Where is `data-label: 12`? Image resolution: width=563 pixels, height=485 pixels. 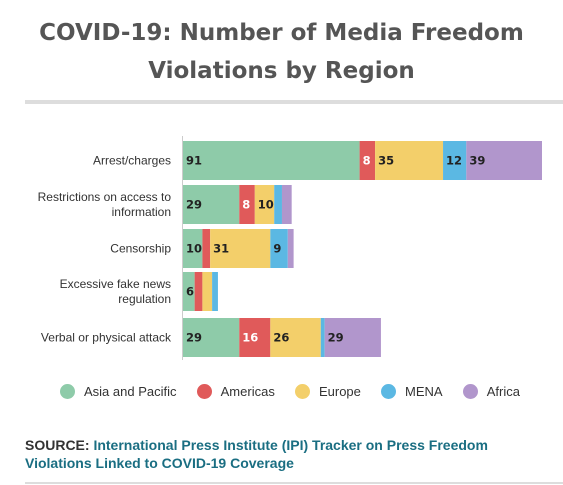
data-label: 12 is located at coordinates (454, 161).